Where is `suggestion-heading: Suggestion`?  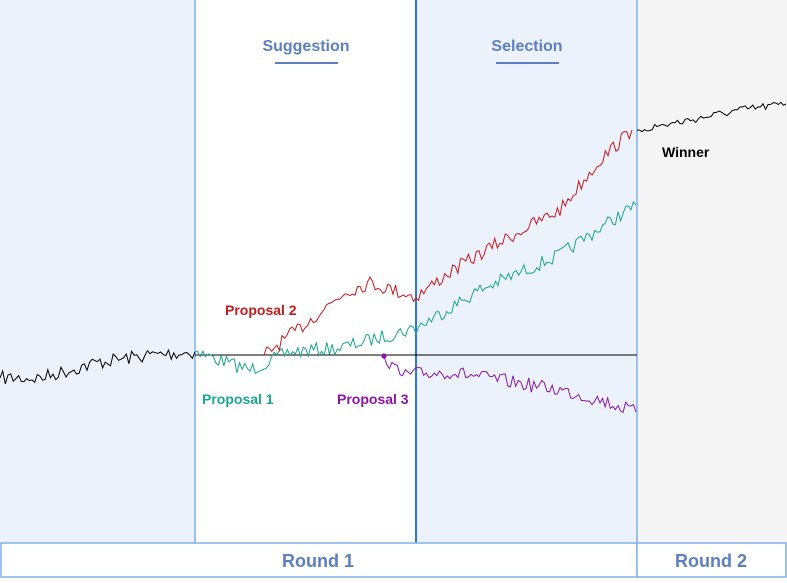
suggestion-heading: Suggestion is located at coordinates (305, 46).